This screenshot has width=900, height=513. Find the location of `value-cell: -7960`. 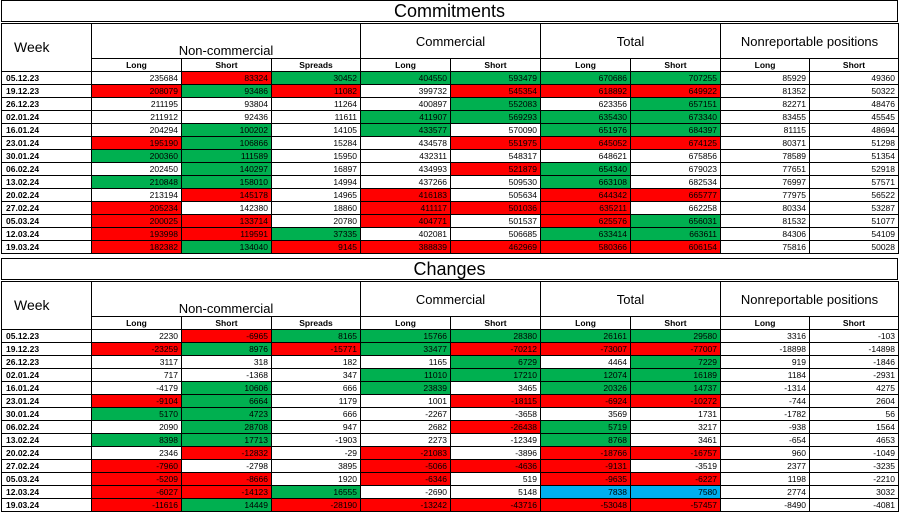

value-cell: -7960 is located at coordinates (136, 466).